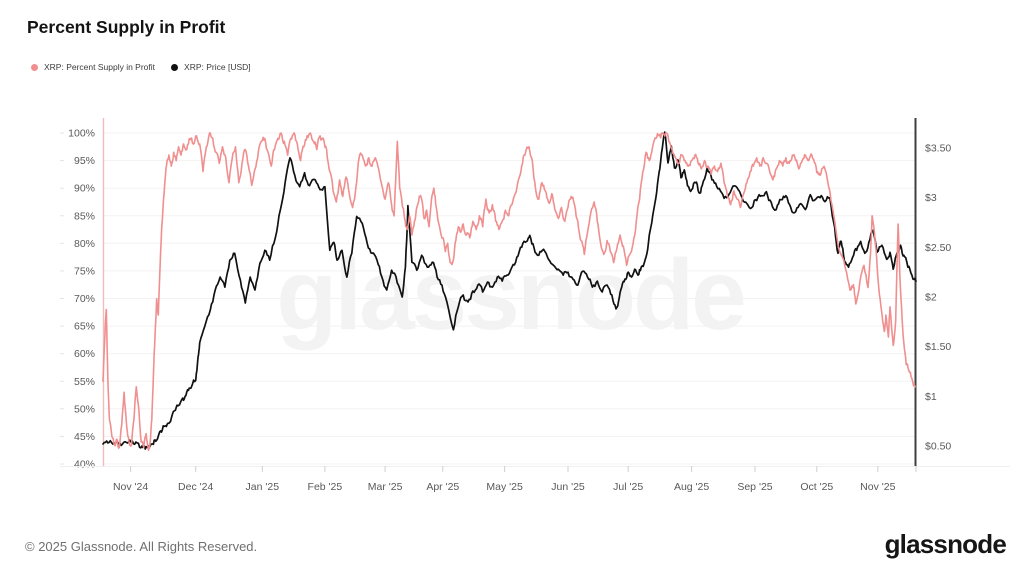 Image resolution: width=1024 pixels, height=576 pixels. Describe the element at coordinates (325, 487) in the screenshot. I see `x-axis-label: Feb '25` at that location.